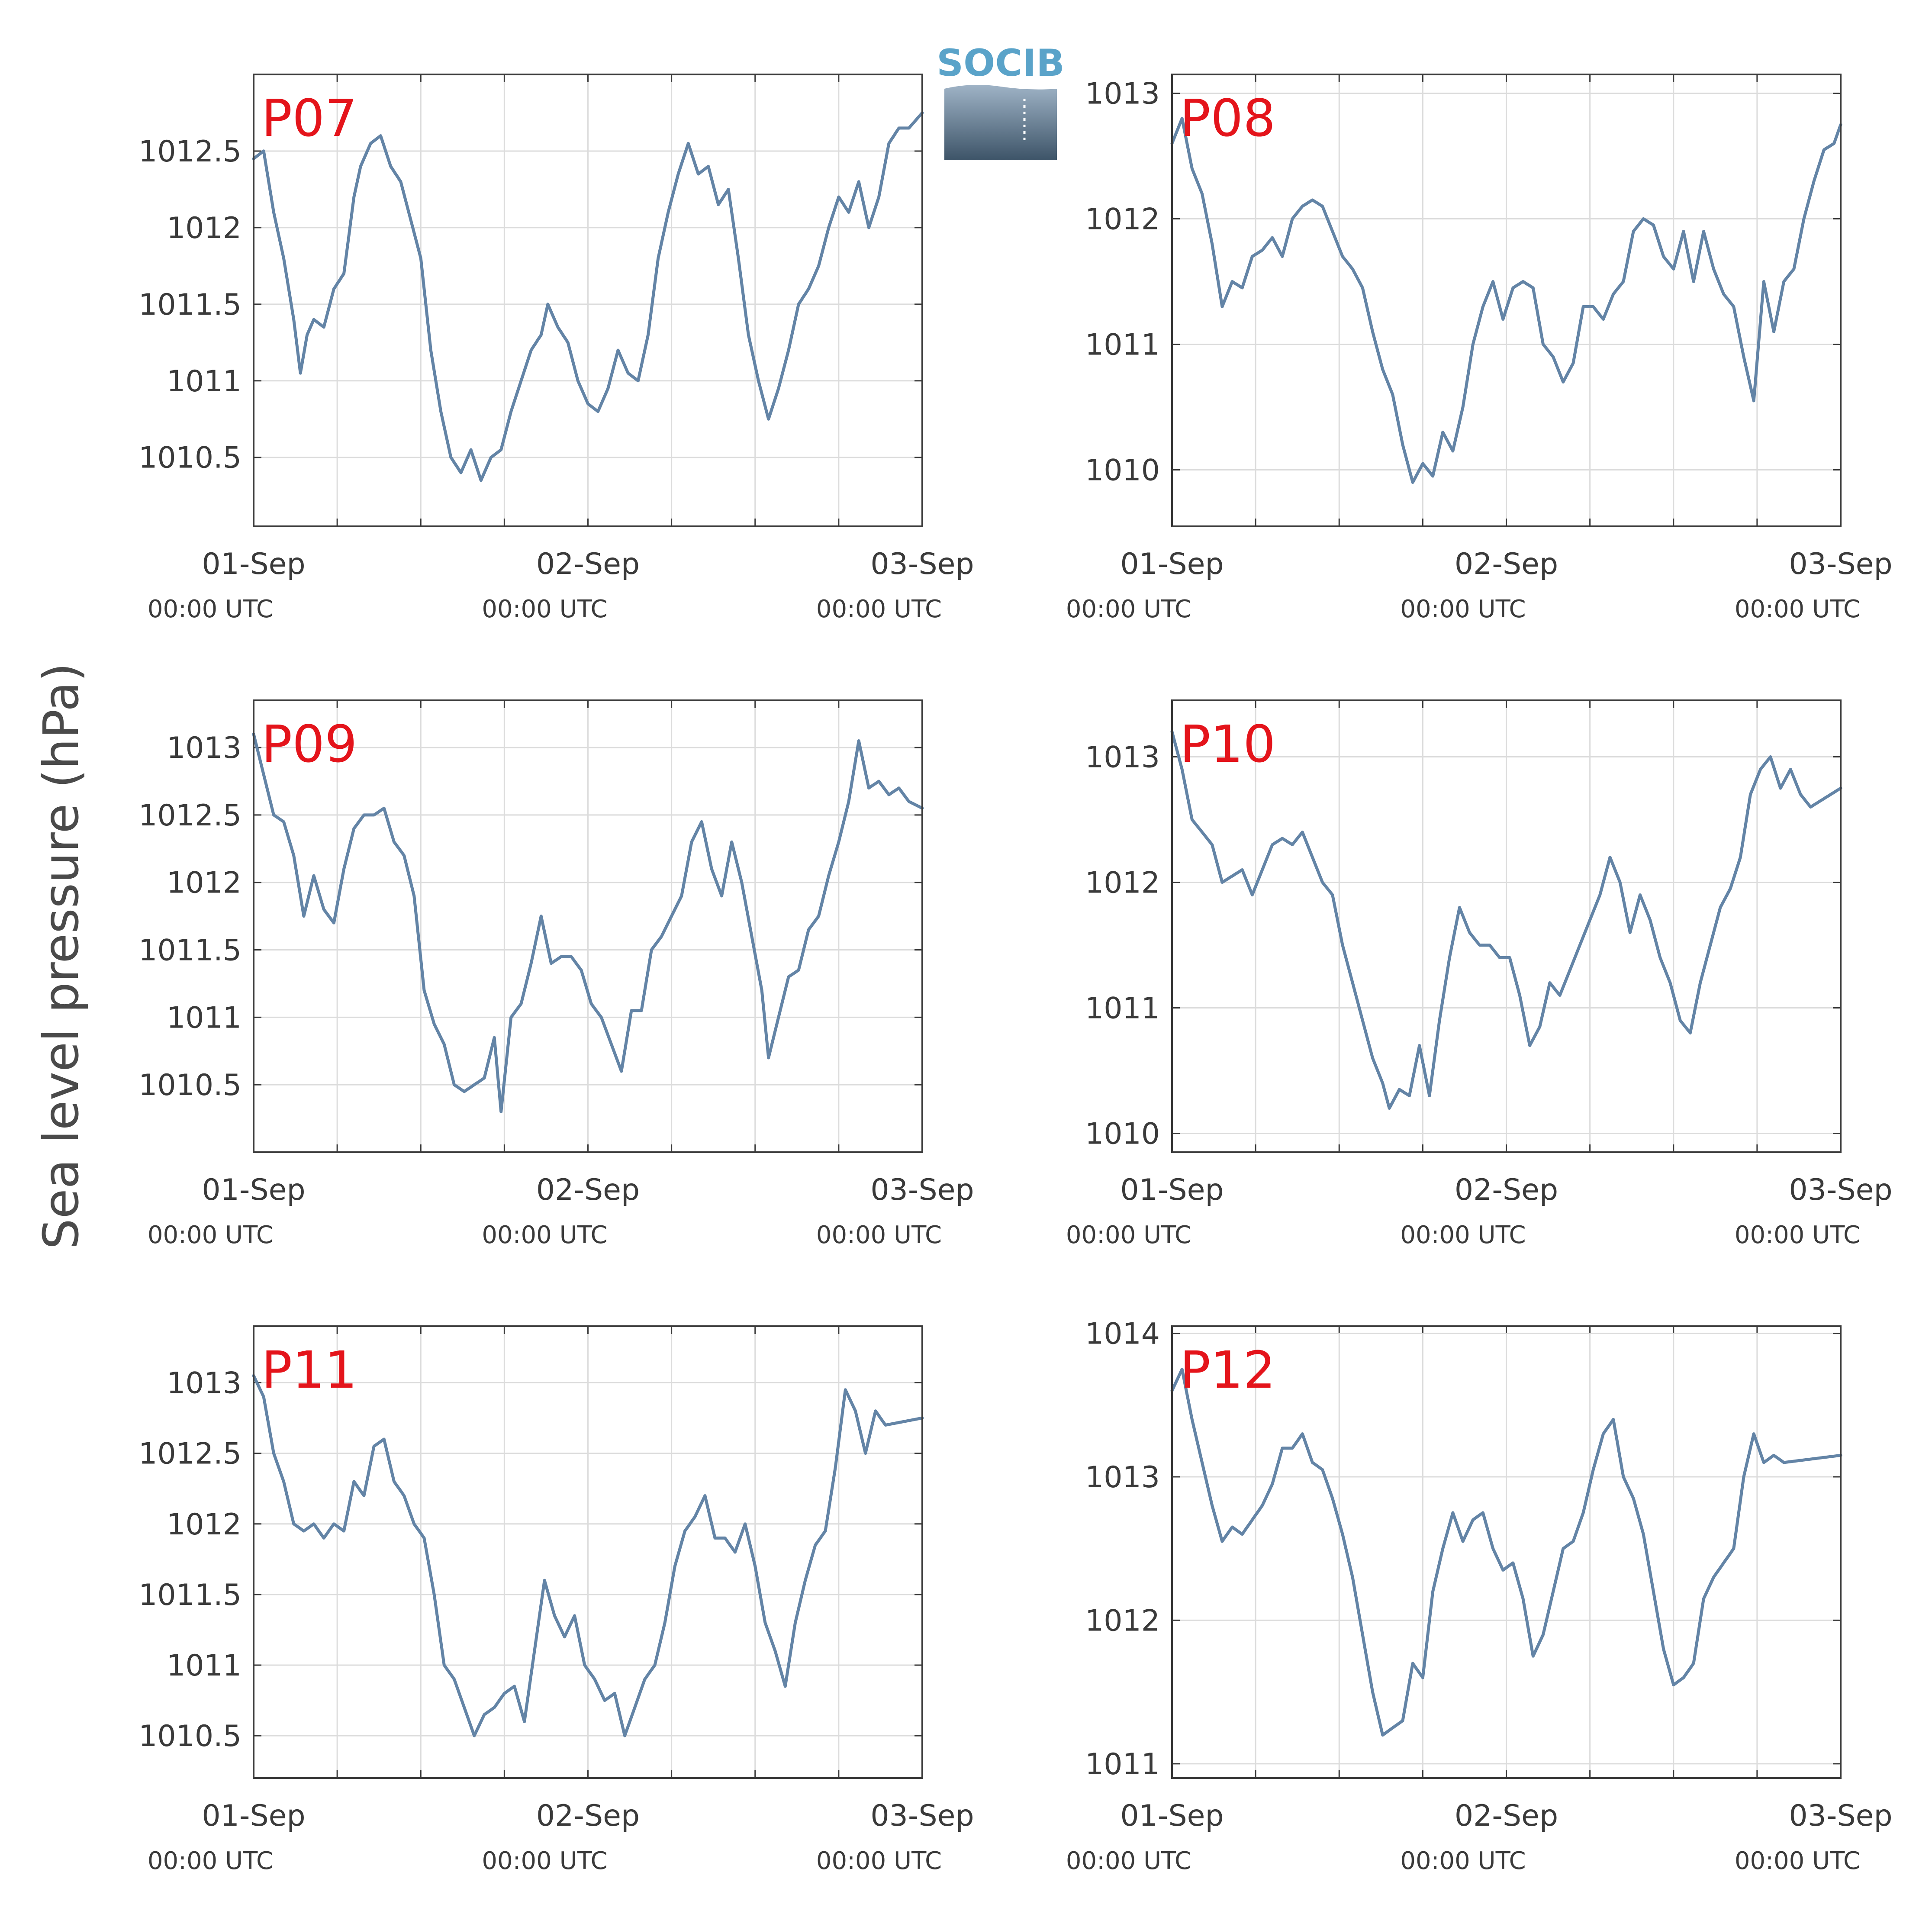  I want to click on panel-label-p10: P10, so click(1227, 744).